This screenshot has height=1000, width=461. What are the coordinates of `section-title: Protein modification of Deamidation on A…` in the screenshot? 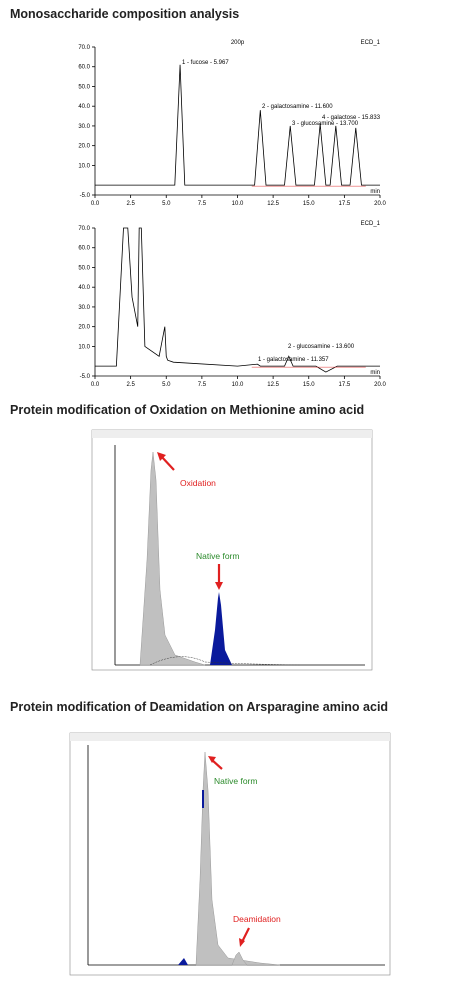 It's located at (199, 707).